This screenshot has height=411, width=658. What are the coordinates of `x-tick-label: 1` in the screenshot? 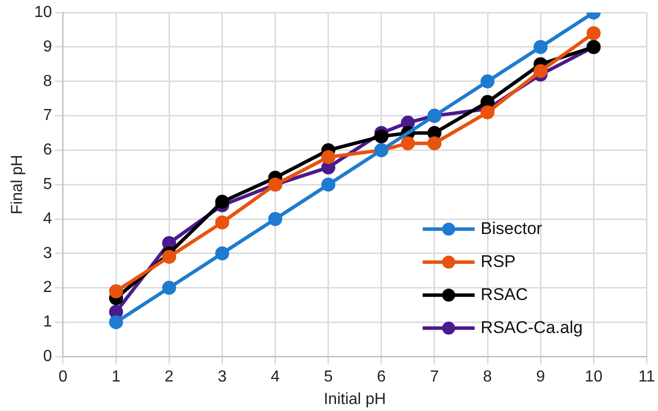 It's located at (116, 377).